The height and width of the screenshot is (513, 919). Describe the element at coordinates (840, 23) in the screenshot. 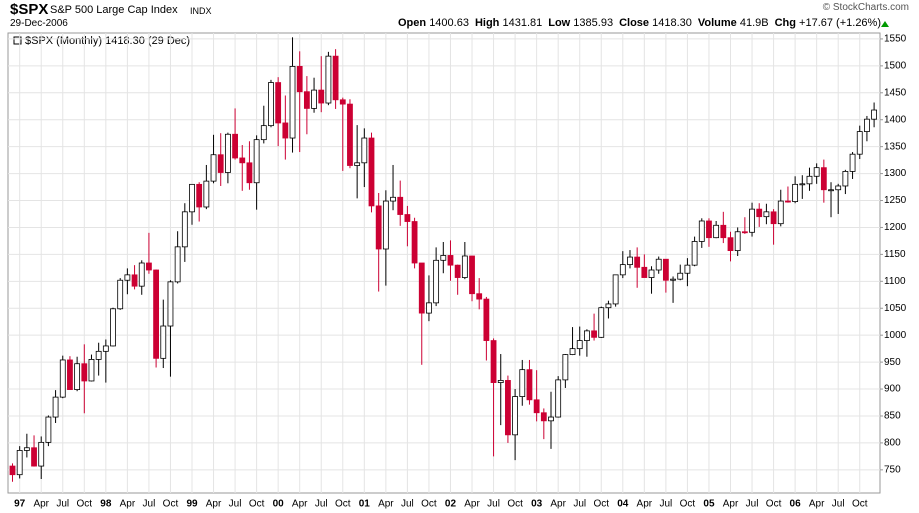

I see `stat-value: +17.67 (+1.26%)` at that location.